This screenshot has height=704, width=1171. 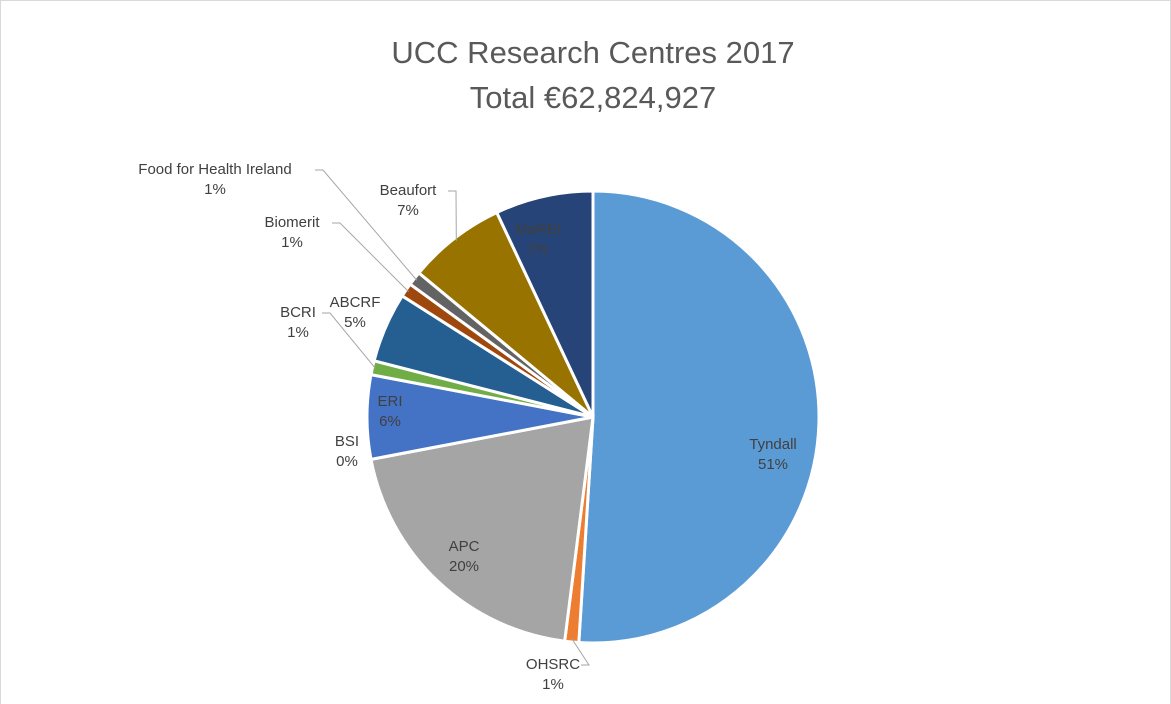 I want to click on slice-label: ERI, so click(x=389, y=401).